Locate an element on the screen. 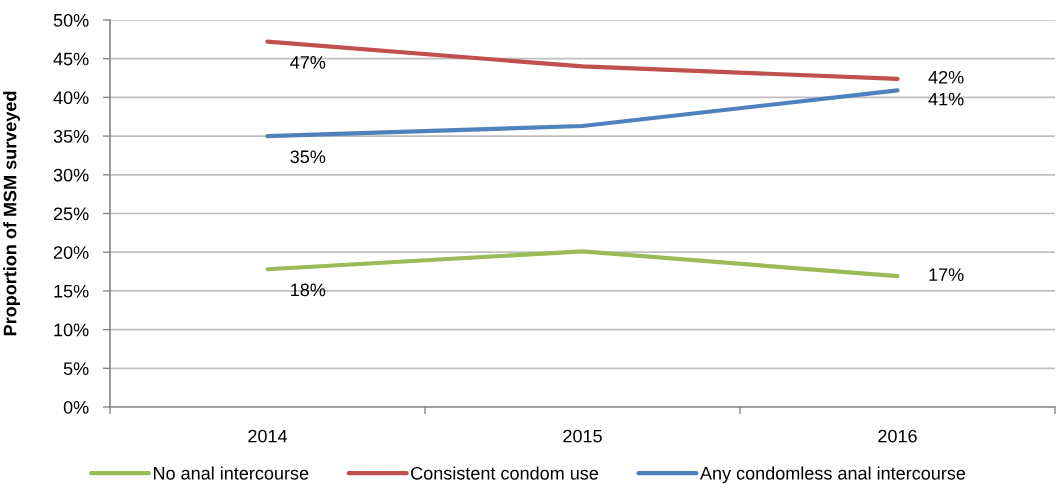  y-tick-label: 30% is located at coordinates (71, 175).